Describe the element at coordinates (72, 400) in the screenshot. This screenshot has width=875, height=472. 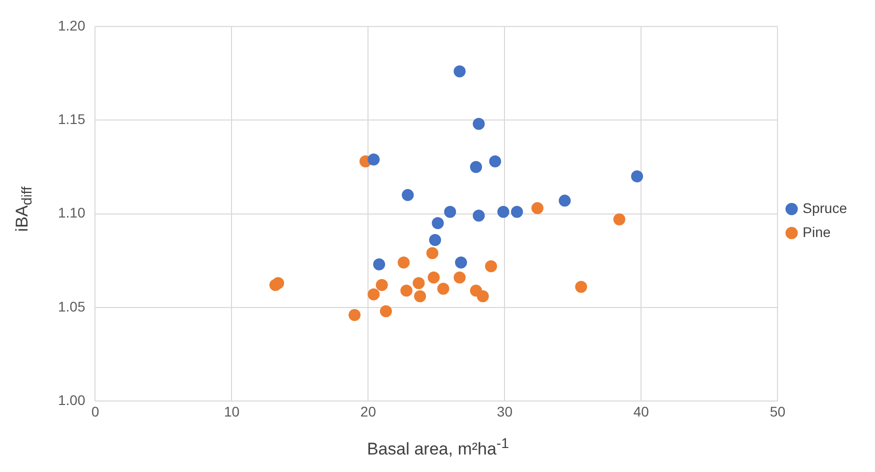
I see `y-tick-label: 1.00` at that location.